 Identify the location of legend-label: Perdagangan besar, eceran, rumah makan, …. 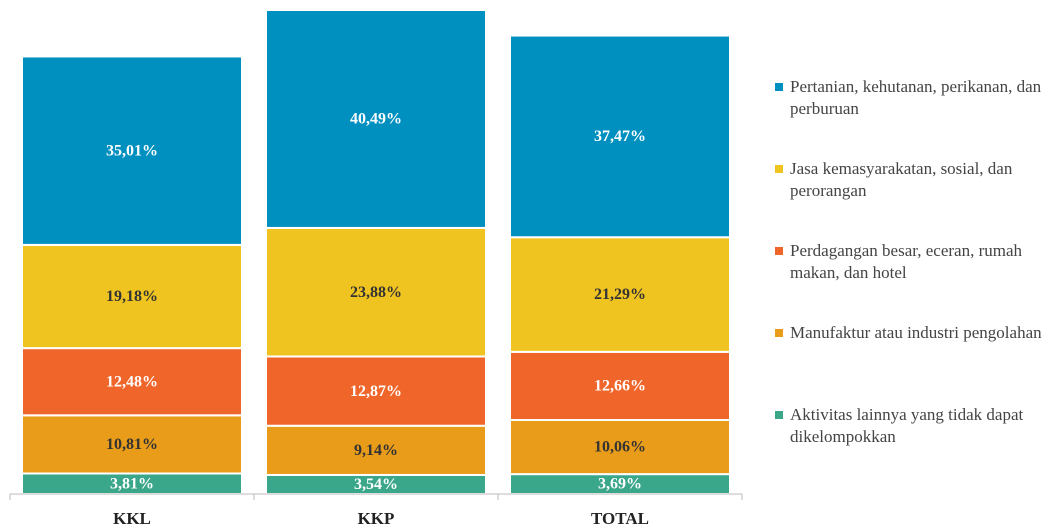
(906, 261).